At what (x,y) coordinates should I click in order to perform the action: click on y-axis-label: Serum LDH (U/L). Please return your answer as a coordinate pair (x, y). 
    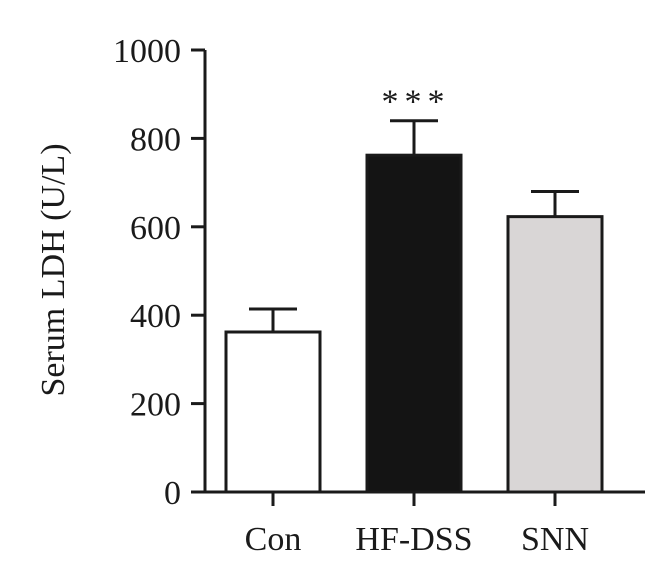
    Looking at the image, I should click on (53, 269).